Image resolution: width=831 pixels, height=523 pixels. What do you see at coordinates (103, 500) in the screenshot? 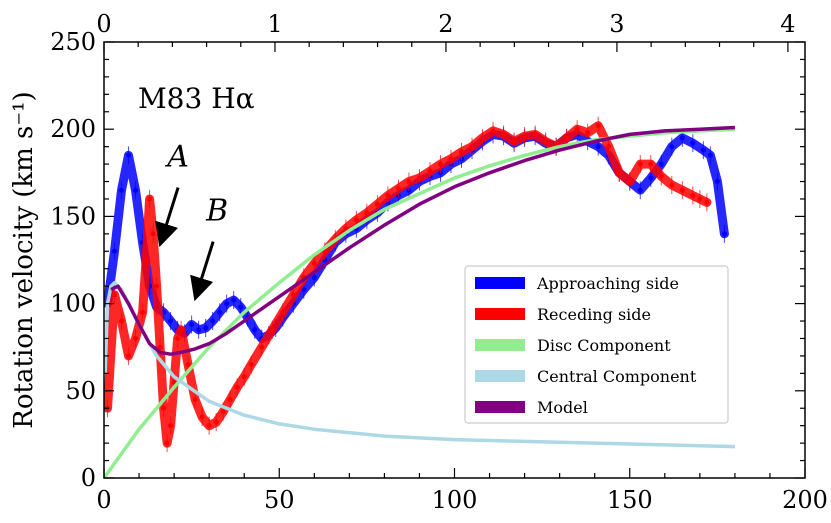
I see `x-tick-label: 0` at bounding box center [103, 500].